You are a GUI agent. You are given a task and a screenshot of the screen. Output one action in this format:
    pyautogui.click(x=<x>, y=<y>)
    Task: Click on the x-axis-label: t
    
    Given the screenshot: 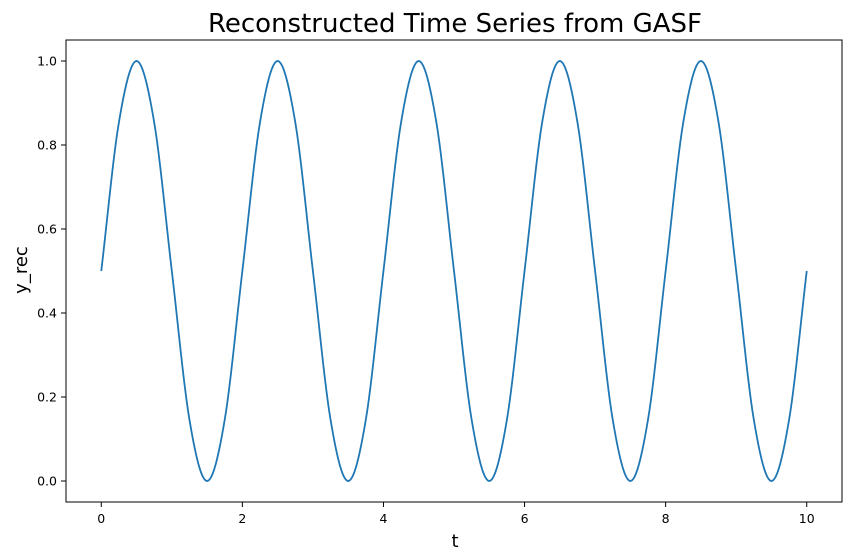 What is the action you would take?
    pyautogui.click(x=454, y=541)
    